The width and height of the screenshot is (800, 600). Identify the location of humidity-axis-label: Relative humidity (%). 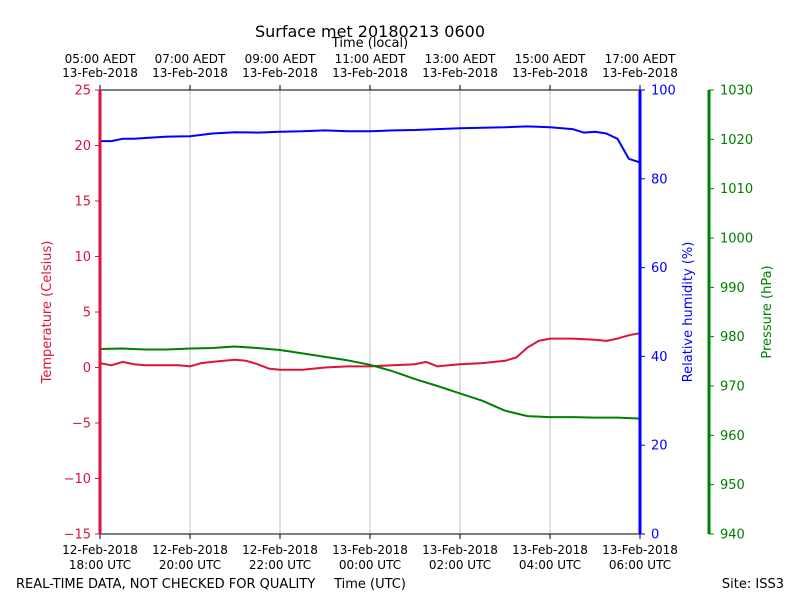
(688, 312).